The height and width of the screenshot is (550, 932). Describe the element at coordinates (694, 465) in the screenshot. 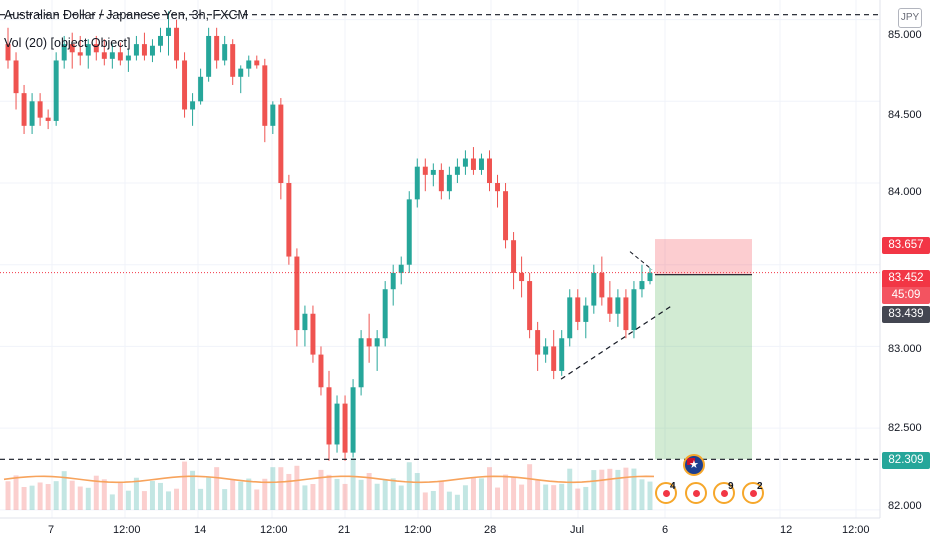

I see `australia-flag-icon: ★` at that location.